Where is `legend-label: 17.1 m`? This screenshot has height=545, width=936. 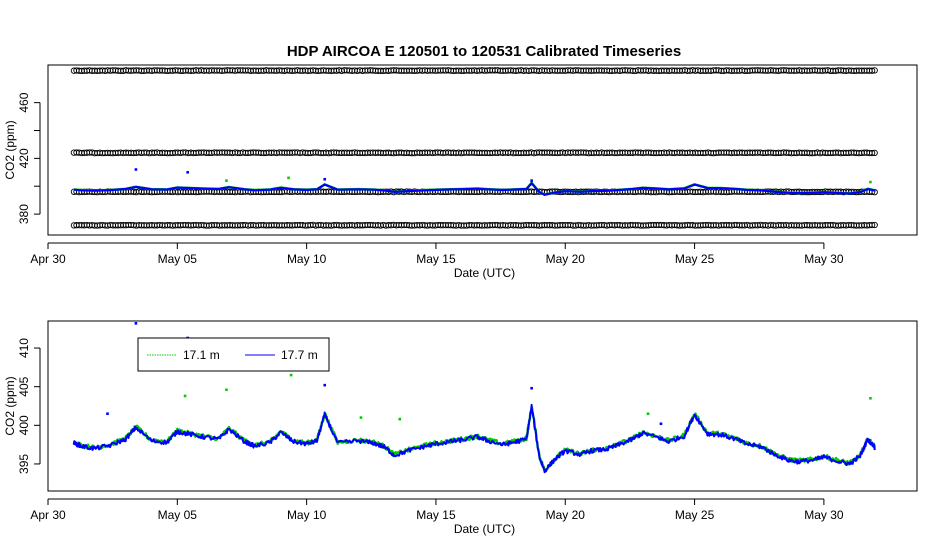
legend-label: 17.1 m is located at coordinates (201, 355).